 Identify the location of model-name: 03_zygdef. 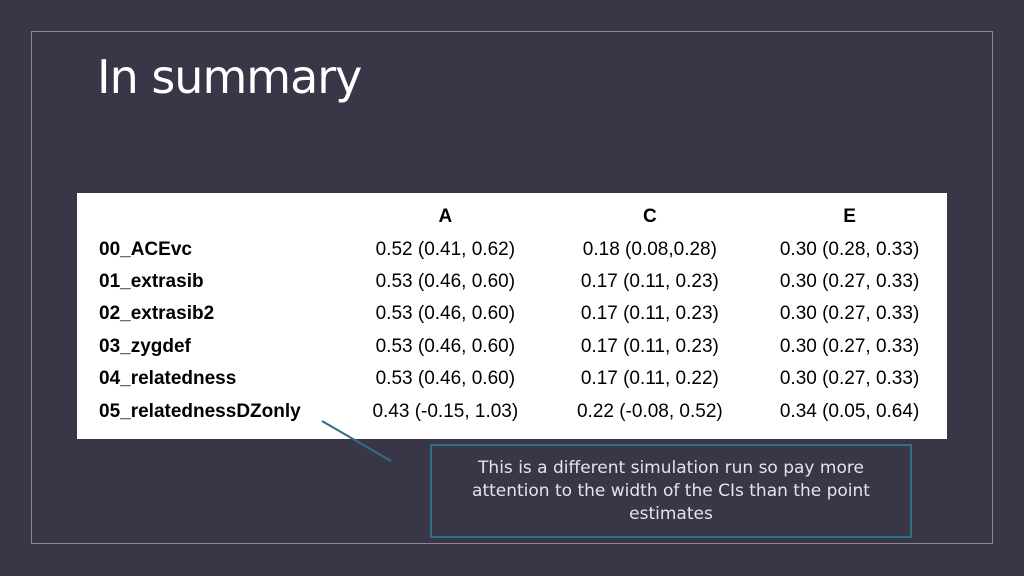
(145, 346).